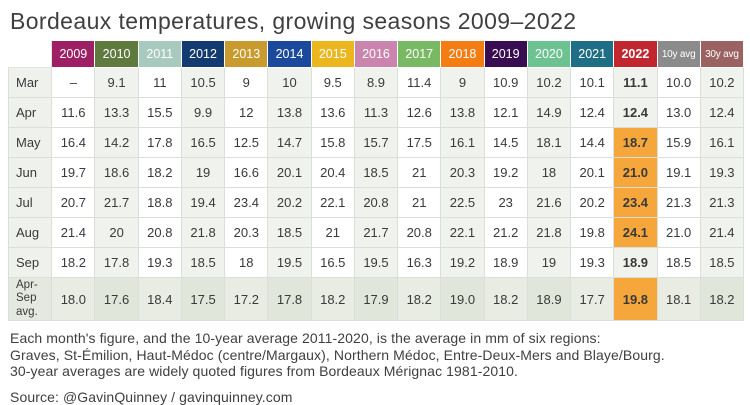 This screenshot has width=750, height=405. Describe the element at coordinates (30, 172) in the screenshot. I see `row-label: Jun` at that location.